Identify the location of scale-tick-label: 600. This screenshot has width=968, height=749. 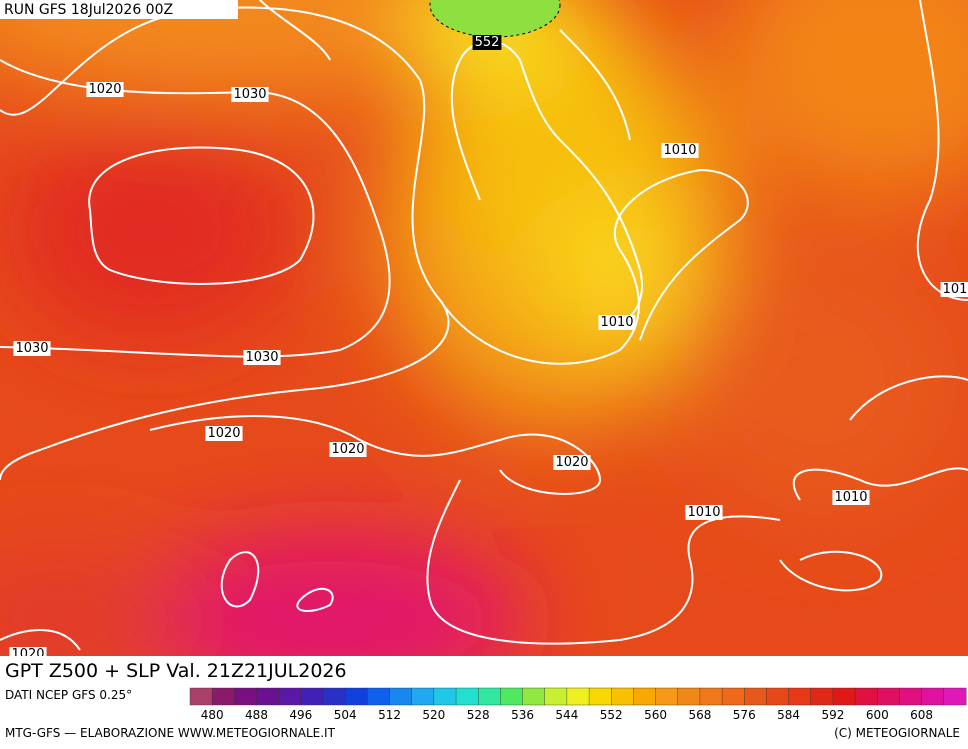
(877, 715).